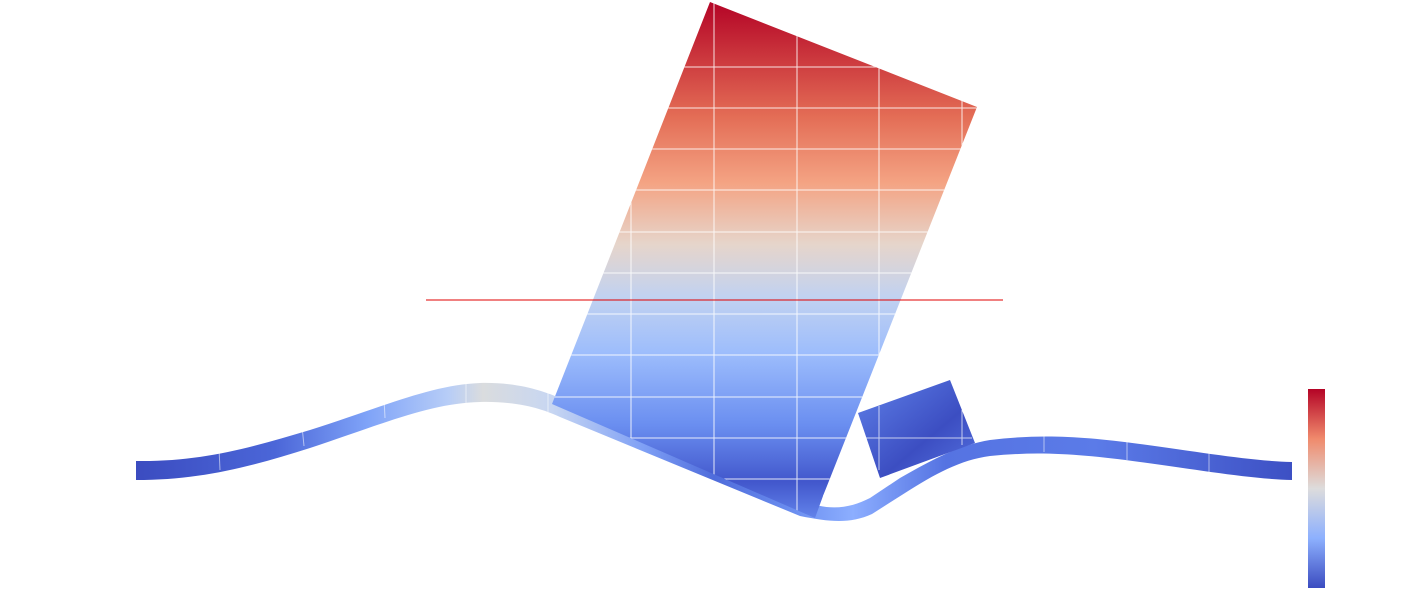  Describe the element at coordinates (852, 454) in the screenshot. I see `gap-notch` at that location.